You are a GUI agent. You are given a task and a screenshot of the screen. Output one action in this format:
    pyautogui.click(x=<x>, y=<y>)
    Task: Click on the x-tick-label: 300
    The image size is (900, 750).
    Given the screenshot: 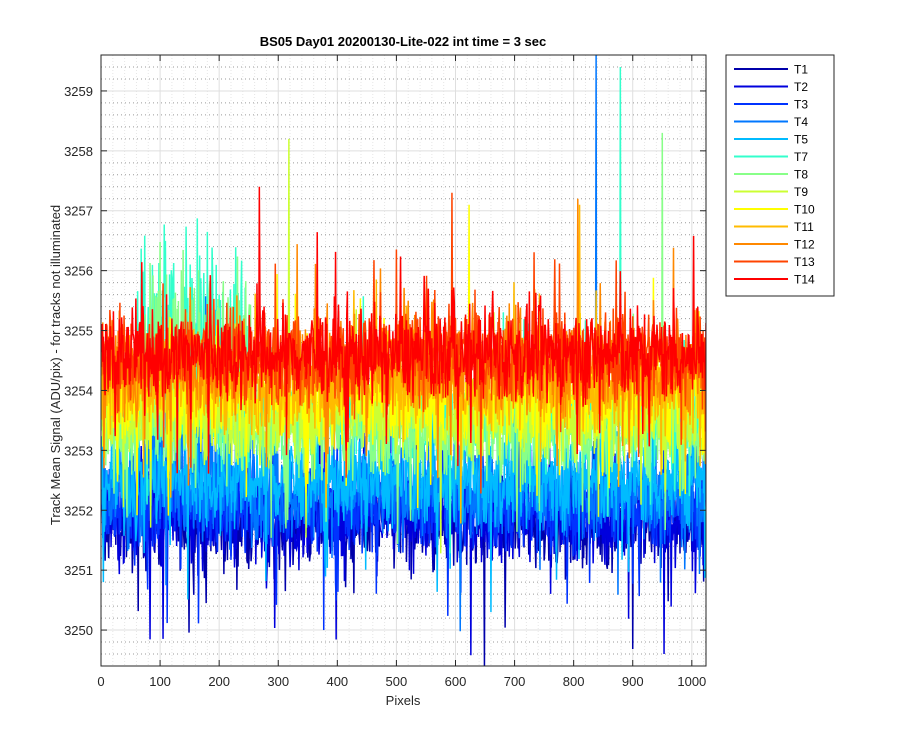 What is the action you would take?
    pyautogui.click(x=278, y=681)
    